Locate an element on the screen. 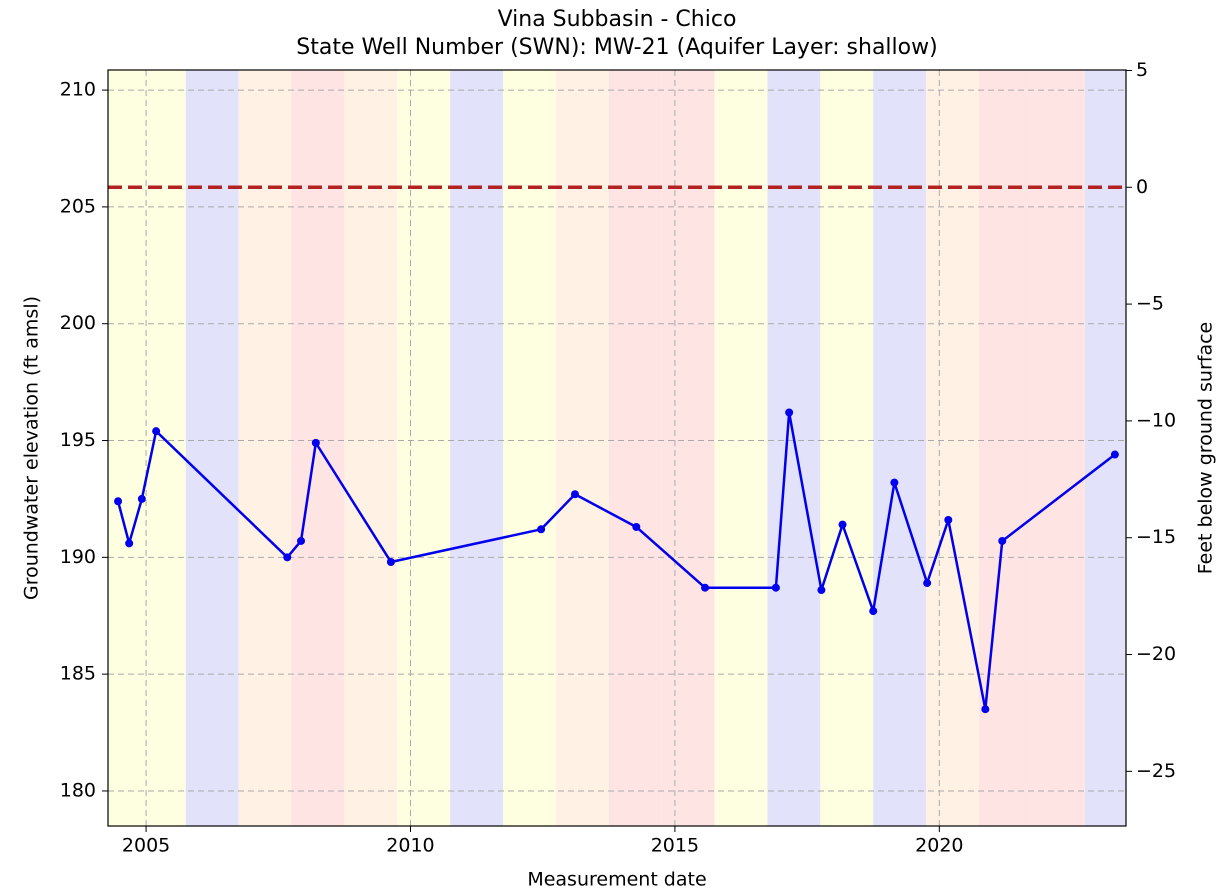 The image size is (1226, 893). y2-axis-label: Feet below ground surface is located at coordinates (1206, 448).